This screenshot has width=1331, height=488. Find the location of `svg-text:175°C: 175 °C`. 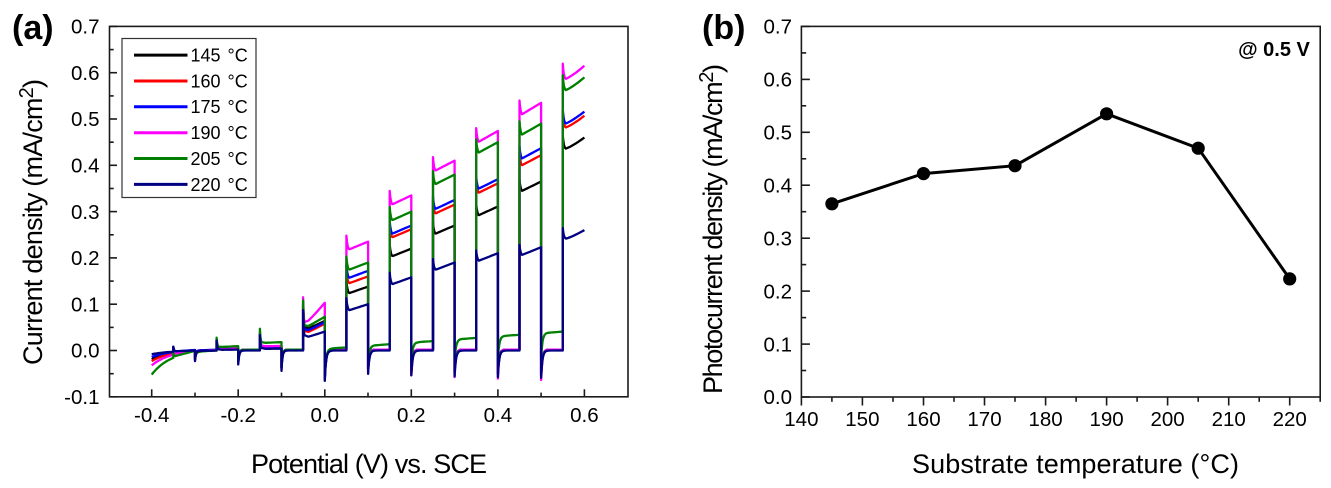

svg-text:175°C: 175 °C is located at coordinates (219, 107).